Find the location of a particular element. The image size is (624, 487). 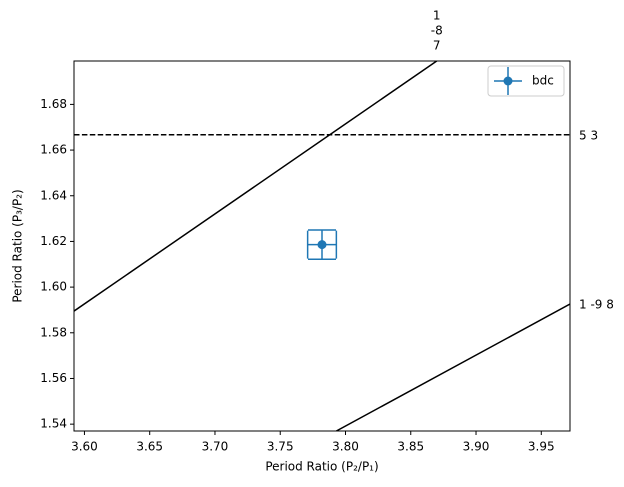

resonance-label: 5 3 is located at coordinates (588, 135).